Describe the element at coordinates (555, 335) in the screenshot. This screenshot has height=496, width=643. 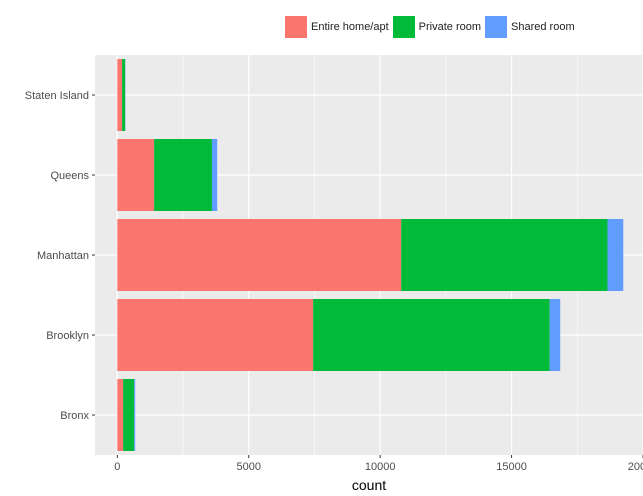
I see `bar-brooklyn-shared-room` at that location.